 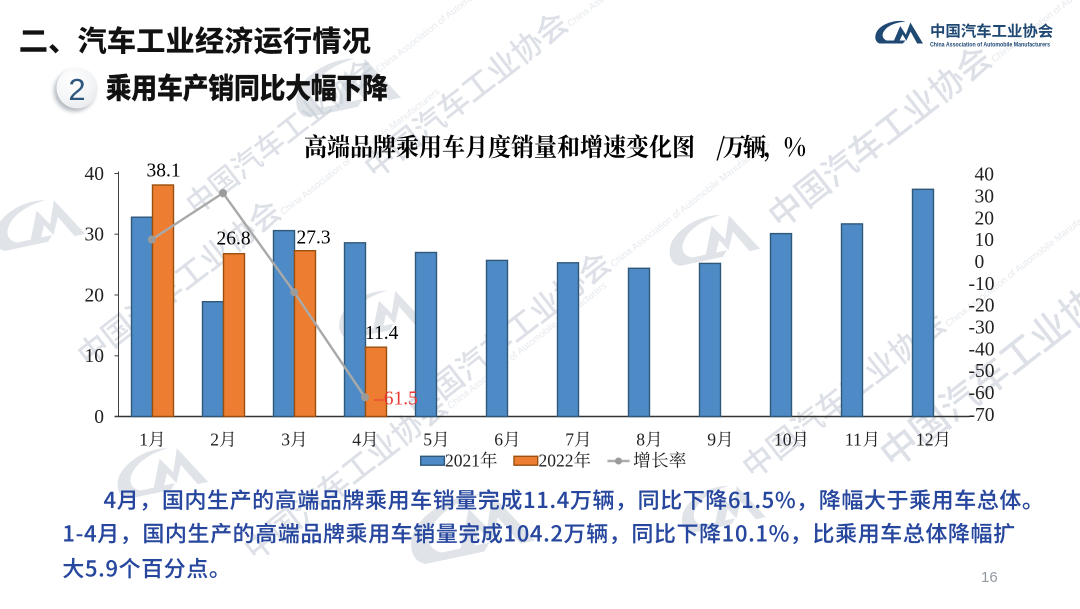 What do you see at coordinates (982, 306) in the screenshot?
I see `svg-text: -20` at bounding box center [982, 306].